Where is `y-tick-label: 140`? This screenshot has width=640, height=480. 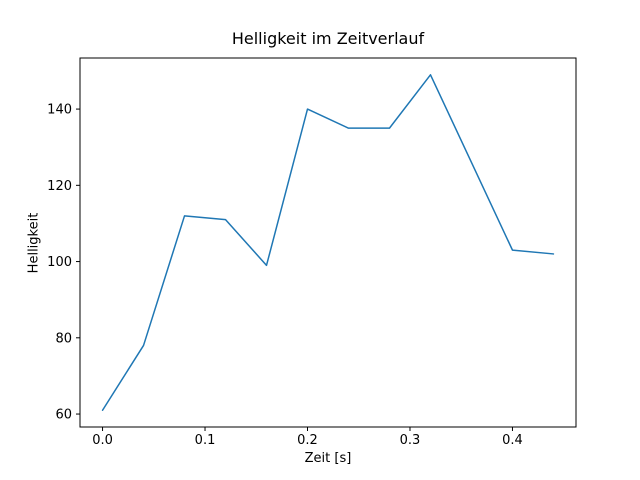 y-tick-label: 140 is located at coordinates (59, 110).